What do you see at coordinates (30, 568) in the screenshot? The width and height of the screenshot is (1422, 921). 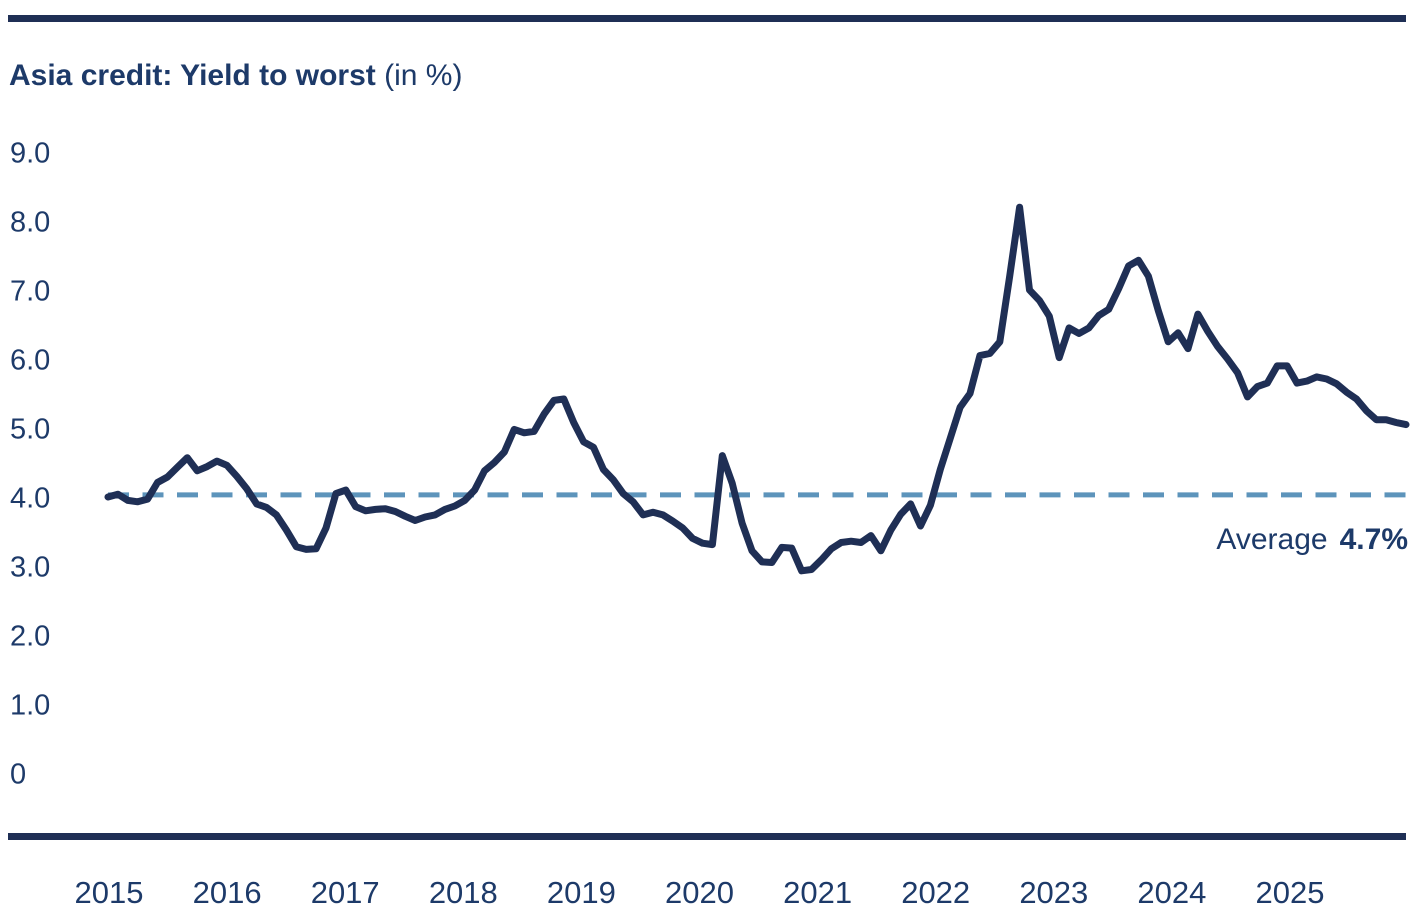 I see `y-axis-tick: 3.0` at bounding box center [30, 568].